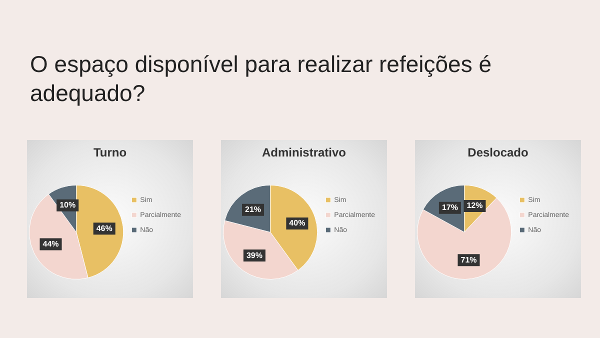  What do you see at coordinates (253, 209) in the screenshot?
I see `data-label: 21%` at bounding box center [253, 209].